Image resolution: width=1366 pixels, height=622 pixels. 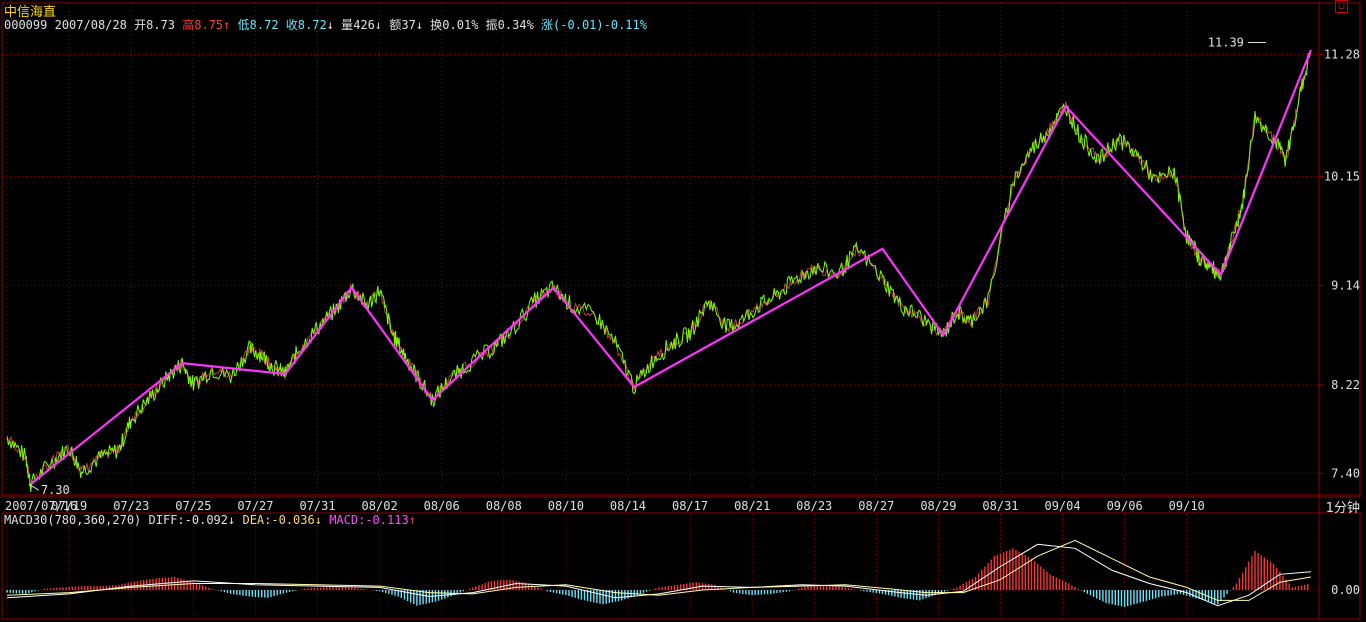 I want to click on amount-value: 37, so click(x=408, y=25).